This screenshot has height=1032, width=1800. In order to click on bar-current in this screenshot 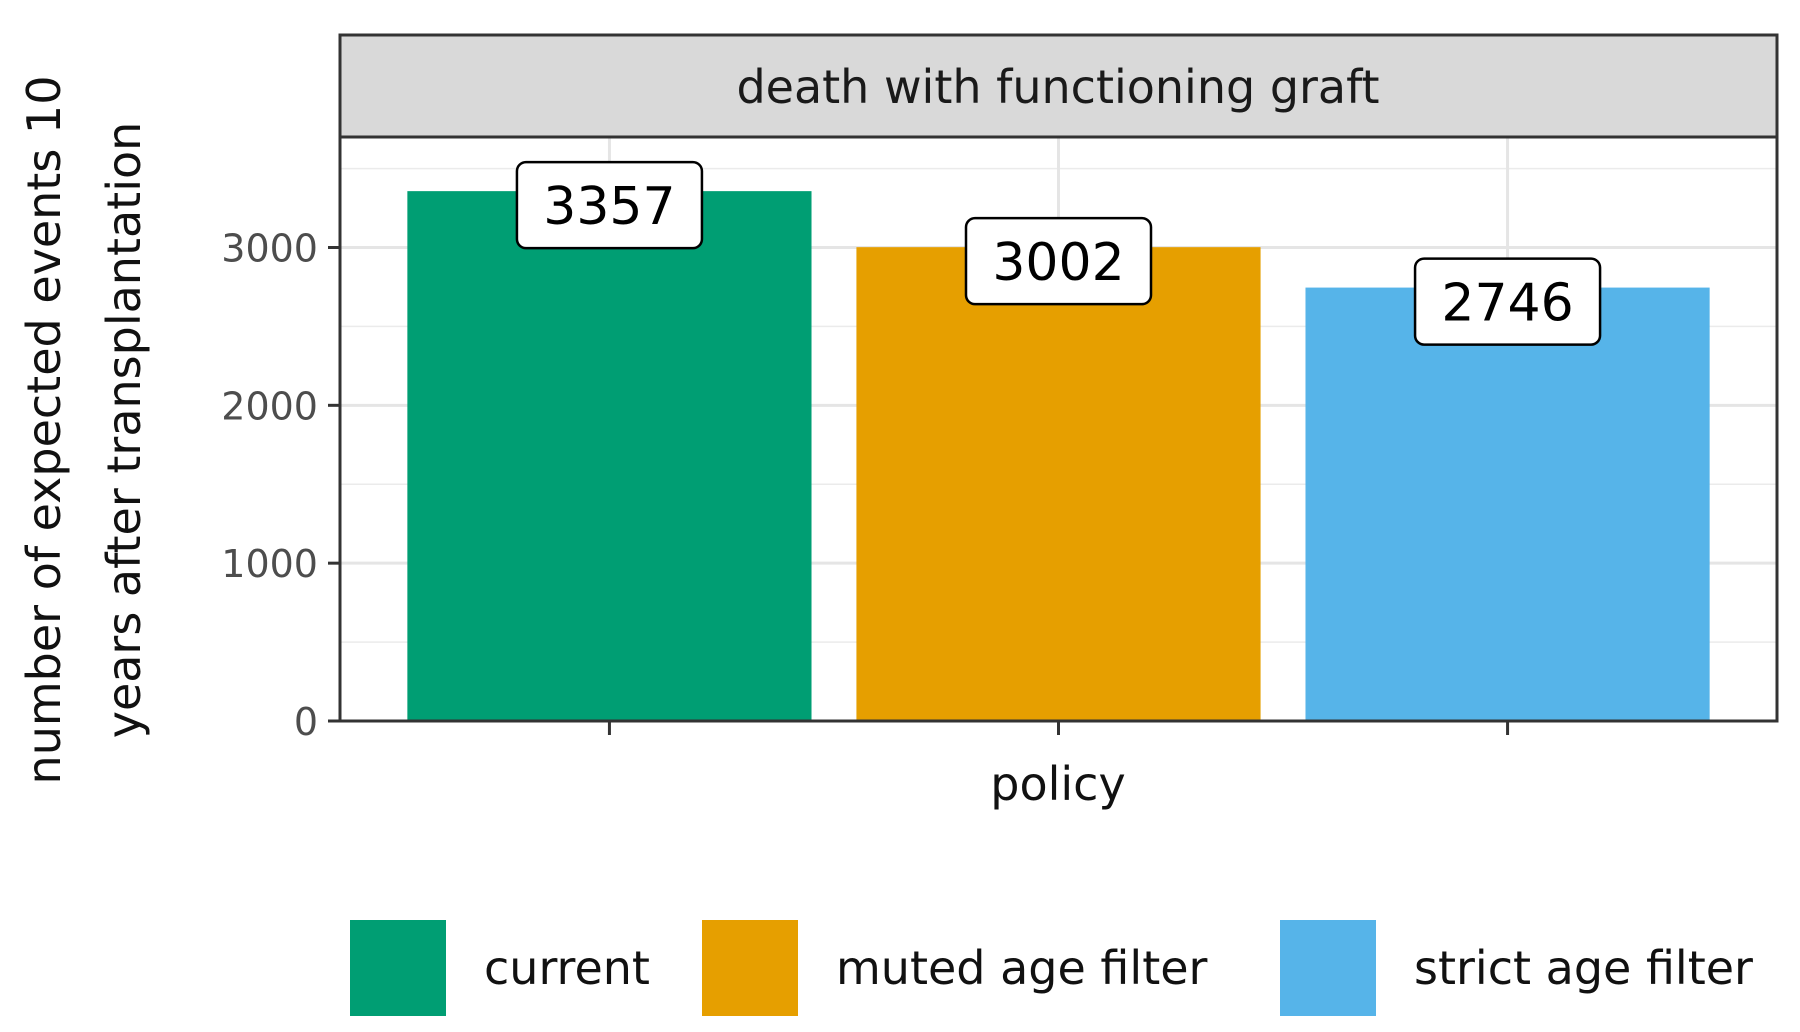, I will do `click(609, 456)`.